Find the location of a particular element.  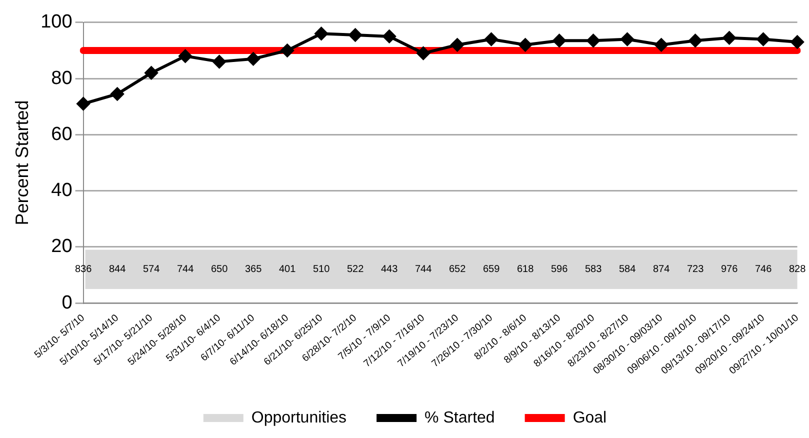

annotation: 574 is located at coordinates (151, 270).